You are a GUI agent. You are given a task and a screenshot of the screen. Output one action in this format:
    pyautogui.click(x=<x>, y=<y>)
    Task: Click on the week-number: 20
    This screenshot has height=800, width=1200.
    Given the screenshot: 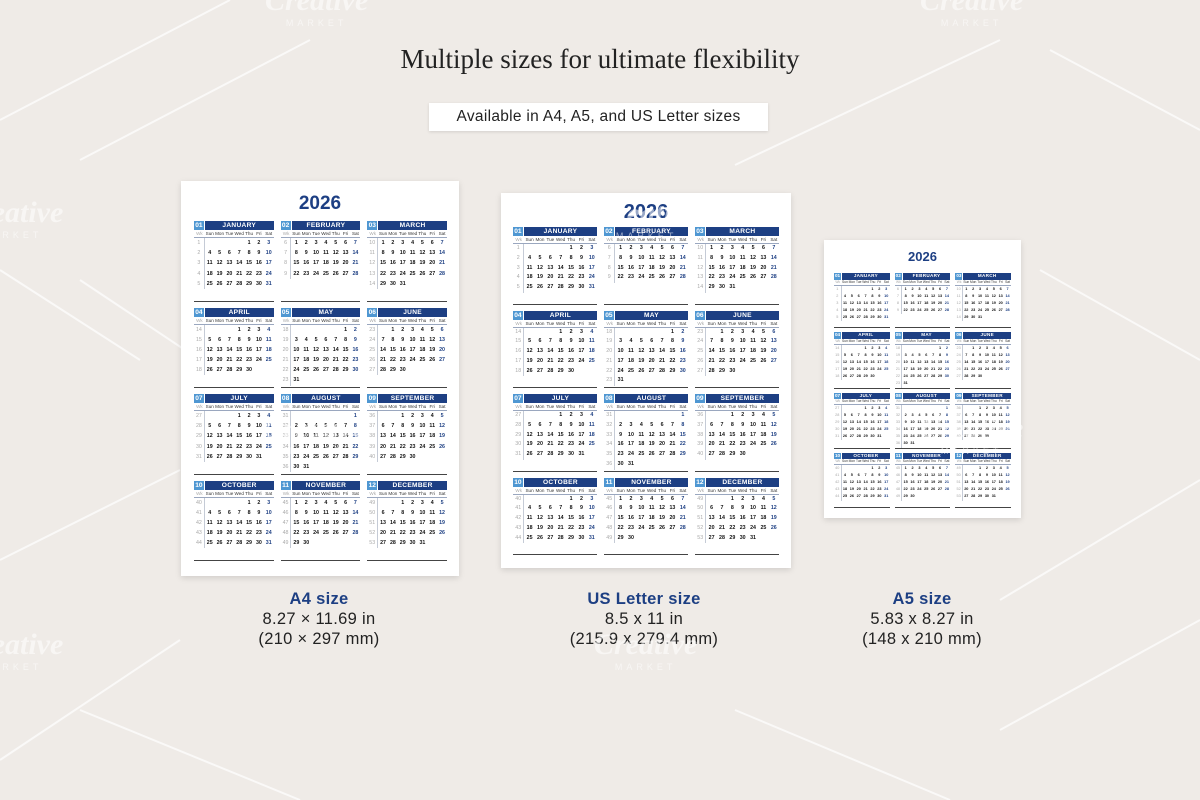 What is the action you would take?
    pyautogui.click(x=286, y=350)
    